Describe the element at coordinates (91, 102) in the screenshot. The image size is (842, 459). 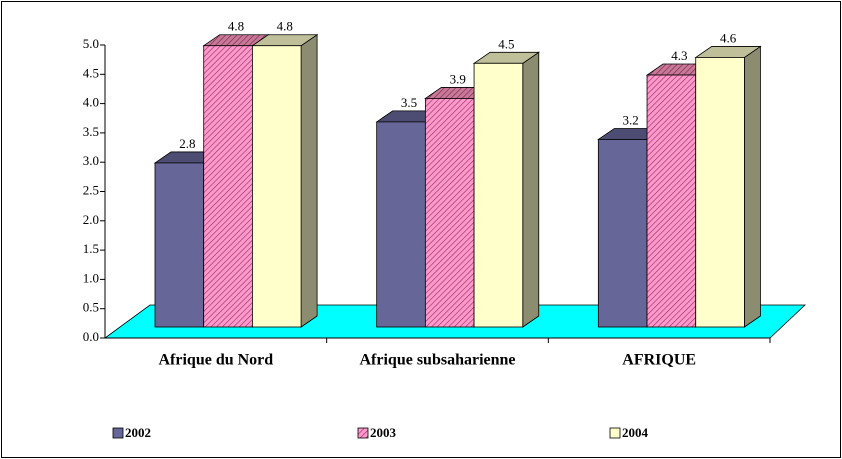
I see `y-tick-label: 4.0` at that location.